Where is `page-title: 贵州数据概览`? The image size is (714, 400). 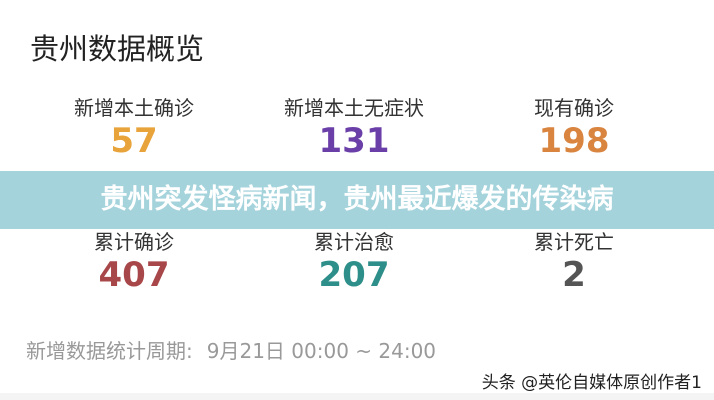
page-title: 贵州数据概览 is located at coordinates (117, 49).